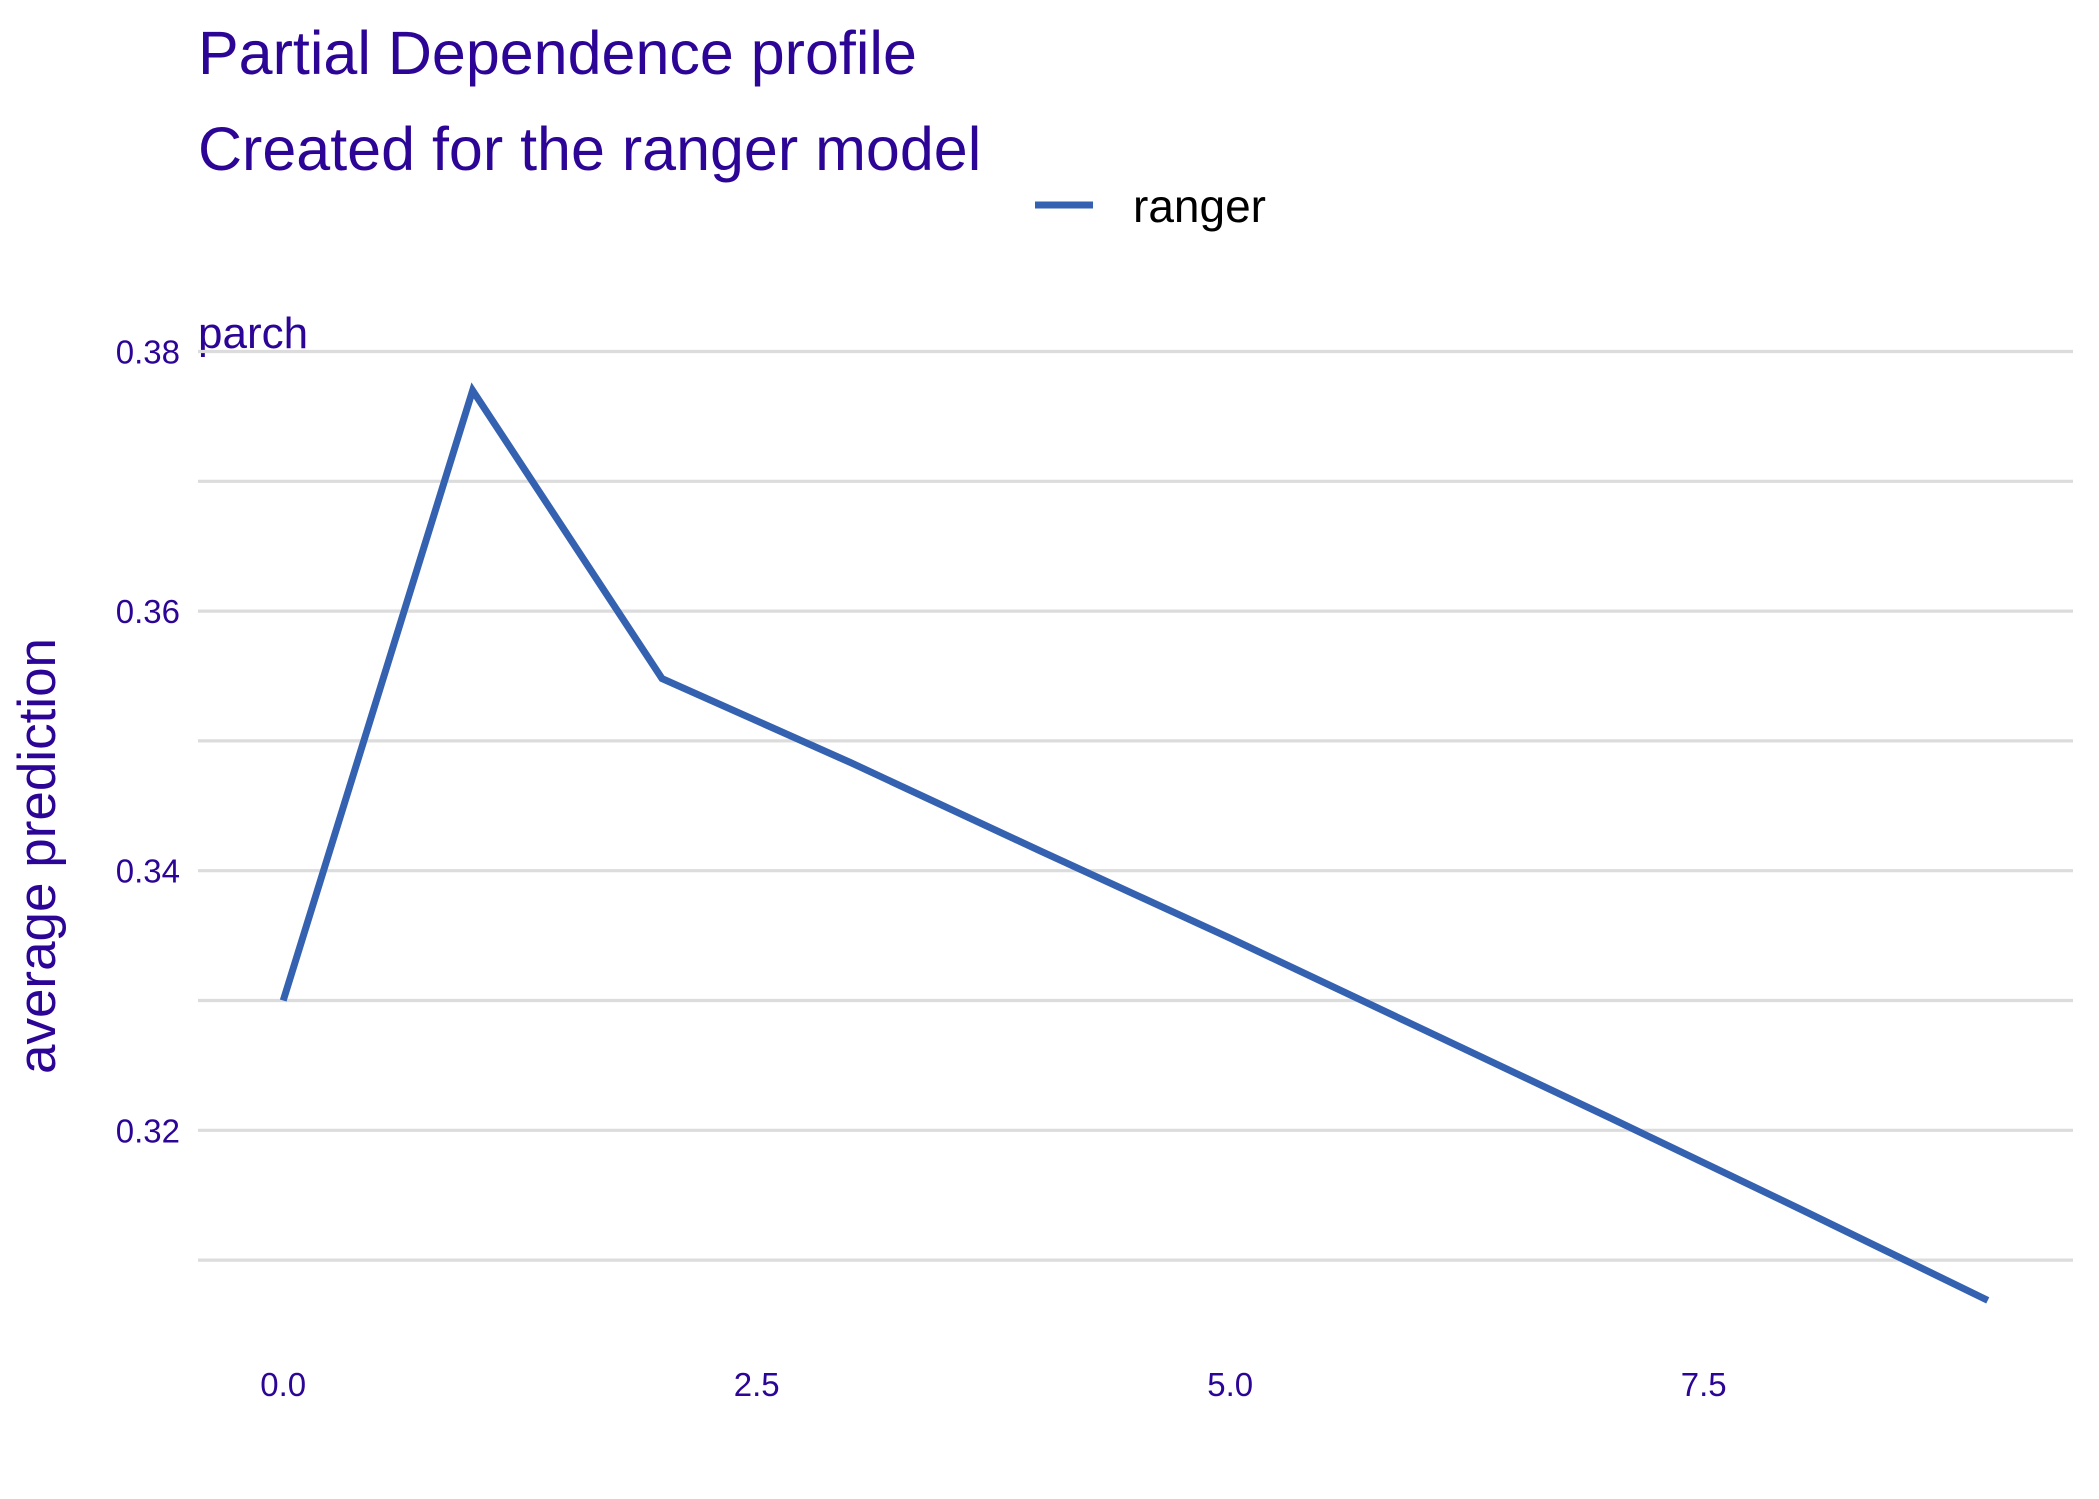 The image size is (2099, 1499). What do you see at coordinates (148, 871) in the screenshot?
I see `y-tick-label: 0.34` at bounding box center [148, 871].